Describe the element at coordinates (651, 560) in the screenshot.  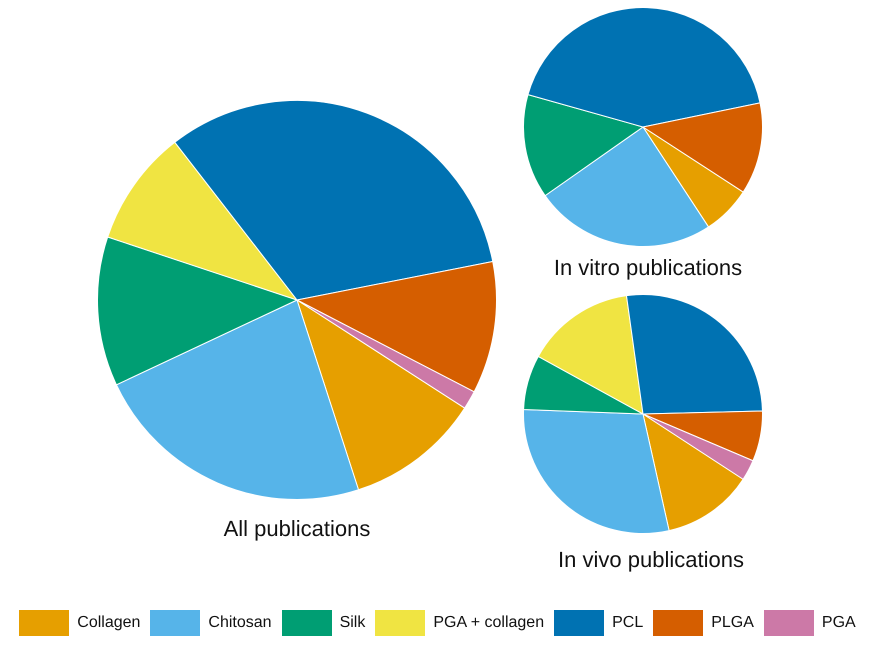
I see `text: In vivo publications` at that location.